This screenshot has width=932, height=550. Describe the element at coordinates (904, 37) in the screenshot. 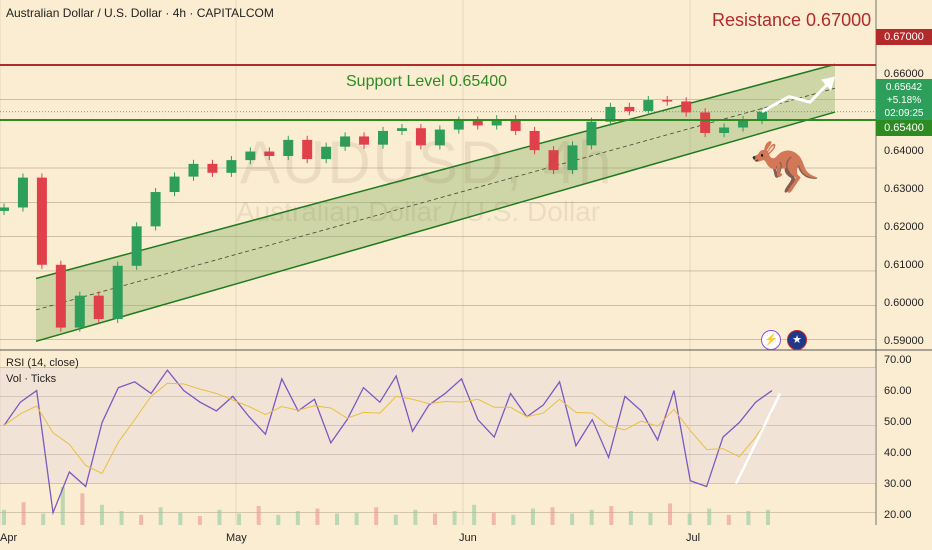

I see `resistance-price-tag: 0.67000` at that location.